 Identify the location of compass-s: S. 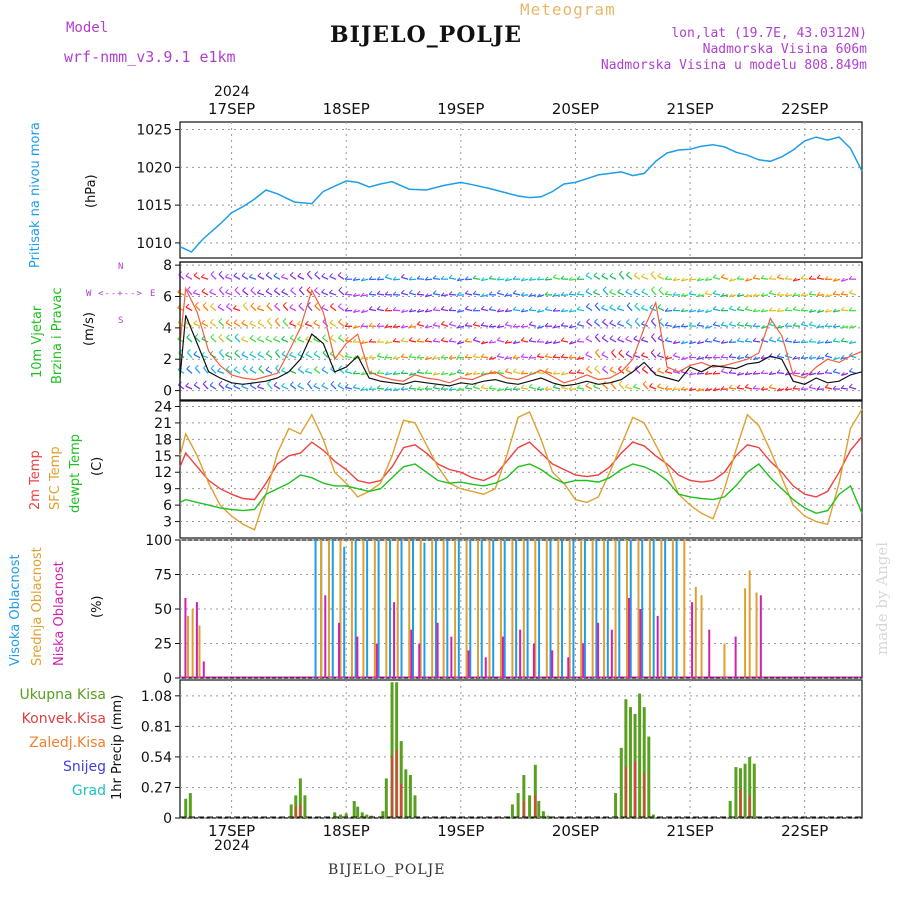
(121, 321).